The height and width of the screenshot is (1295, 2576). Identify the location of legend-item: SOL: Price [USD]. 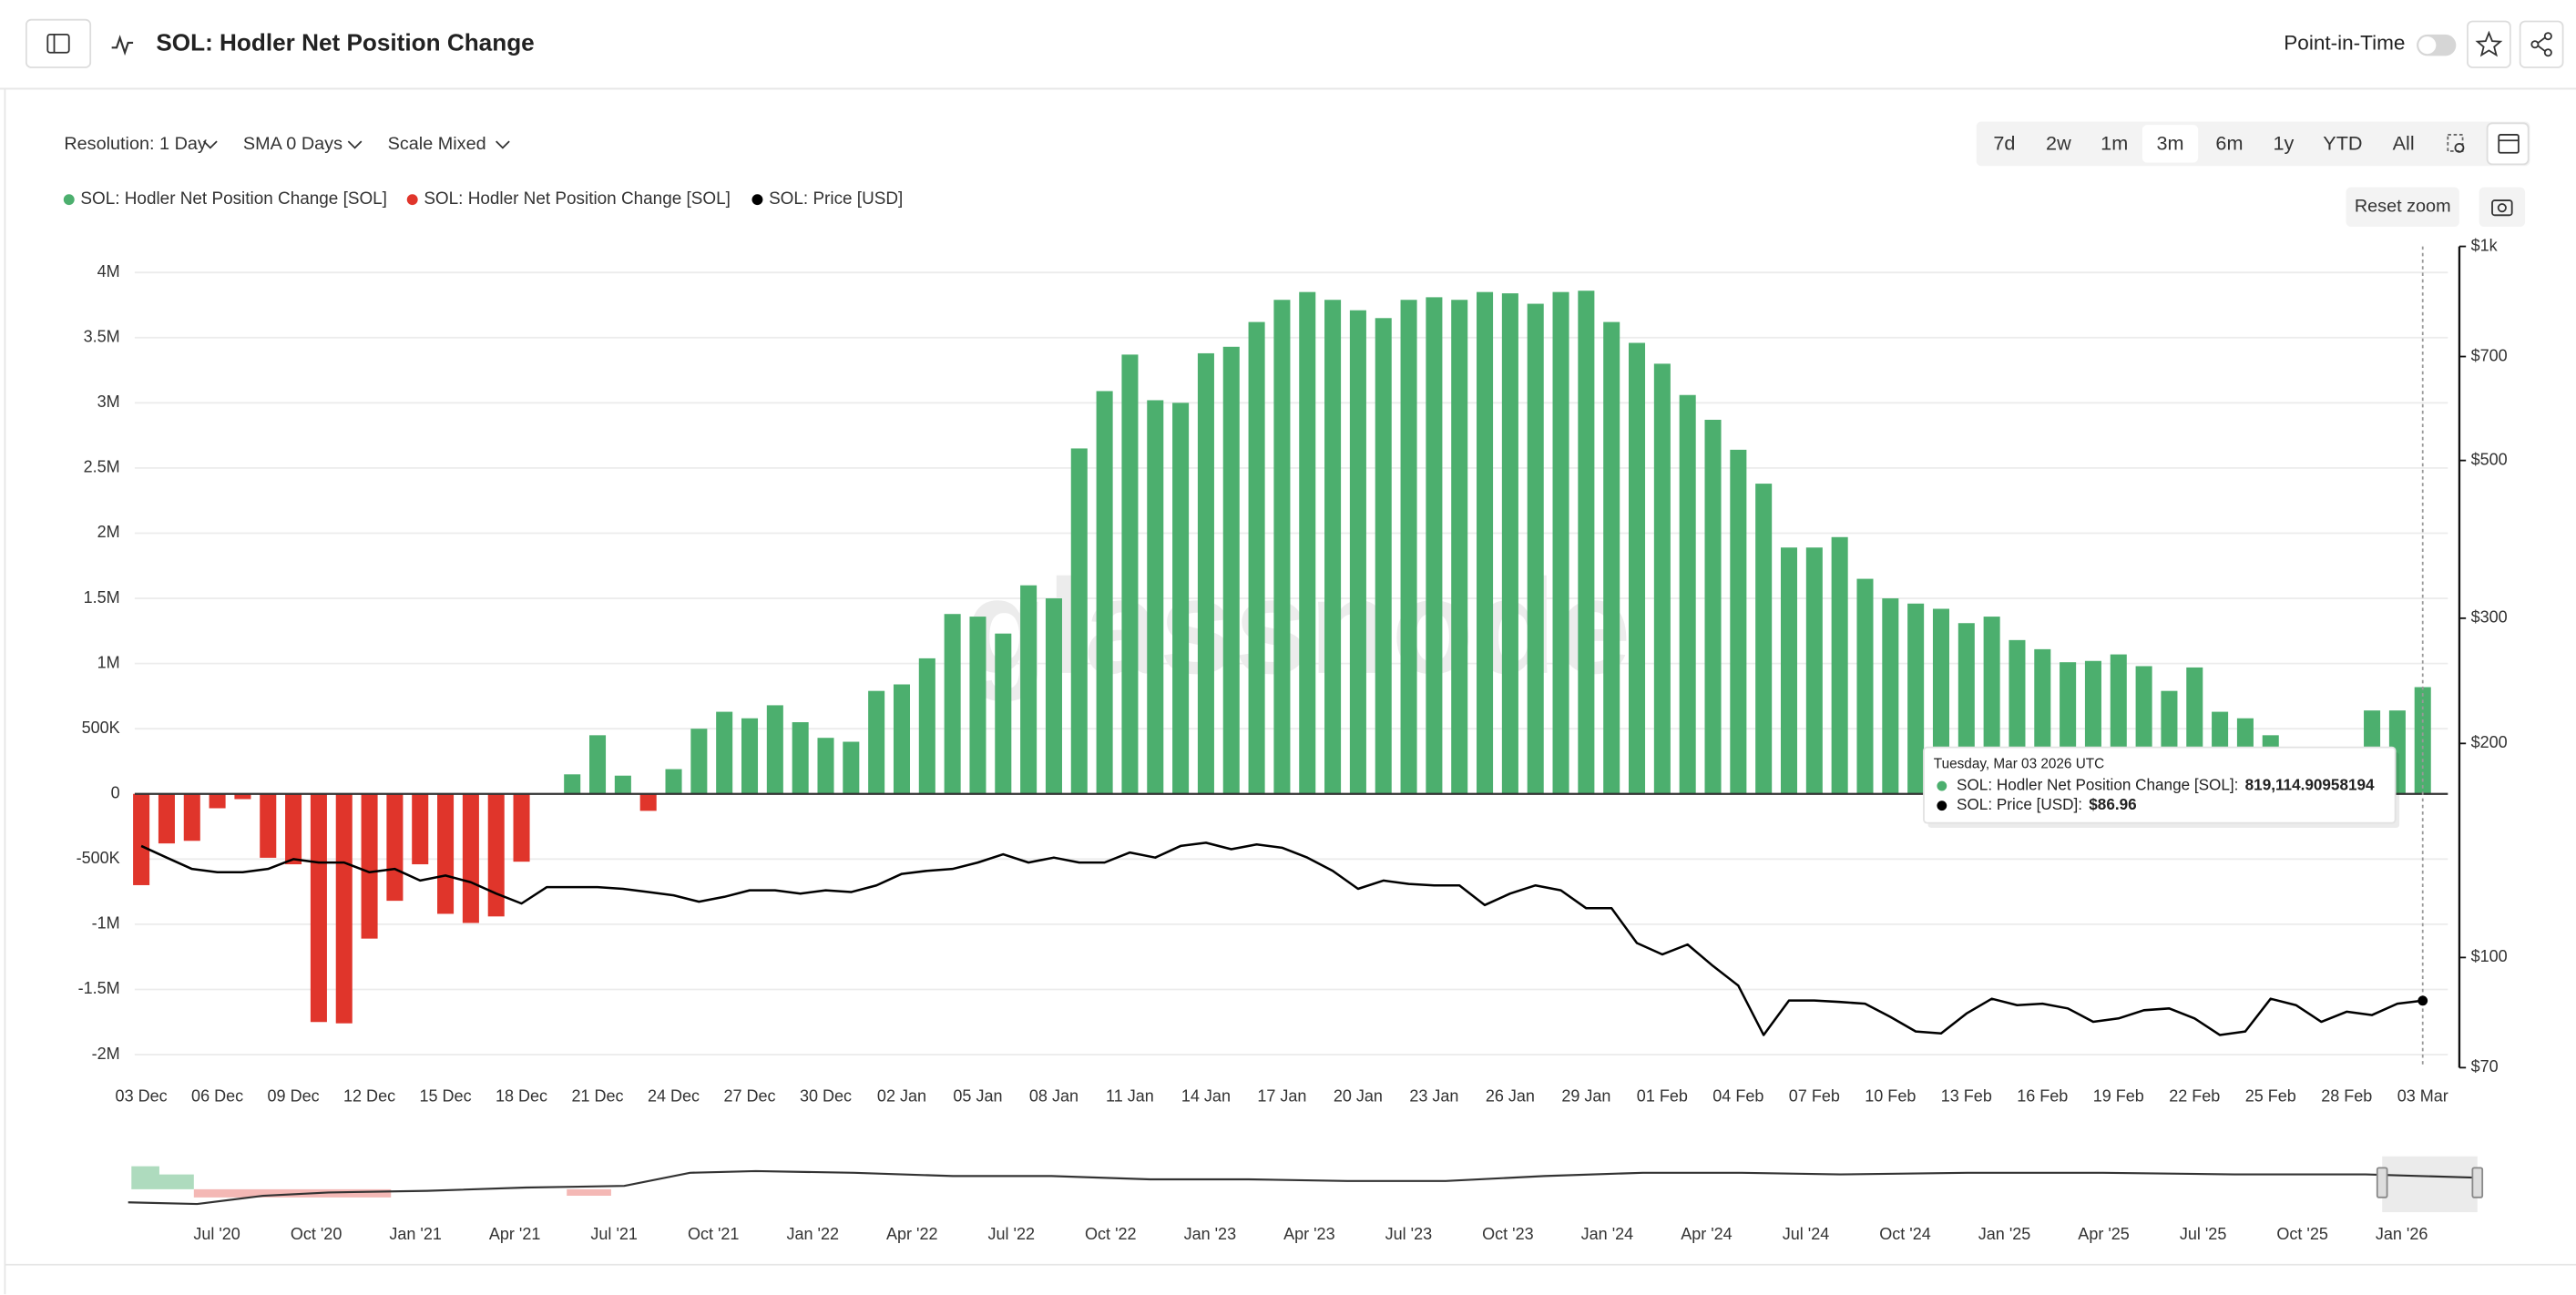
(827, 199).